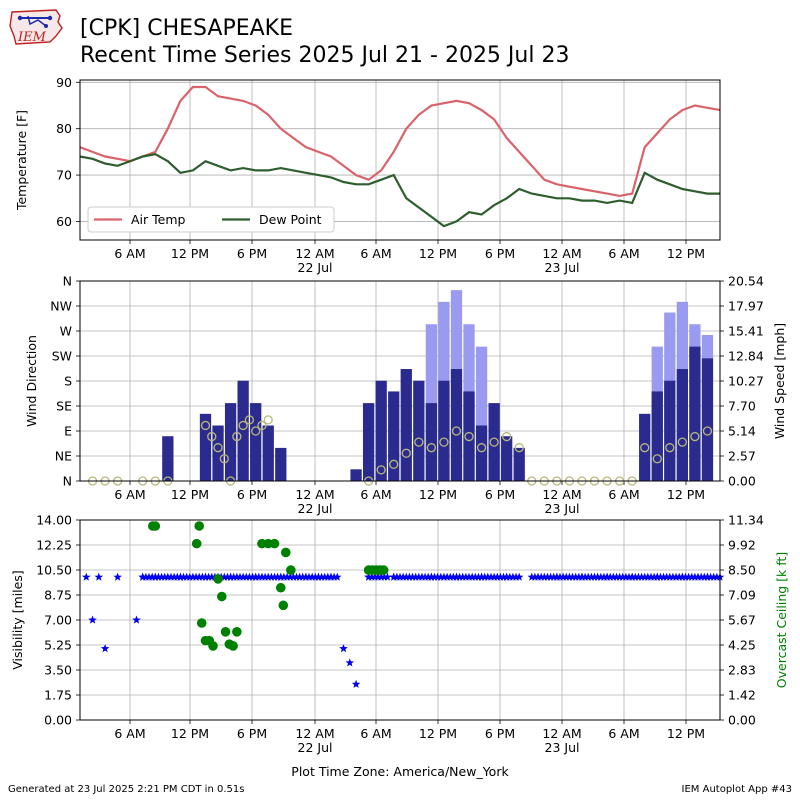  What do you see at coordinates (58, 595) in the screenshot?
I see `y-tick-label: 8.75` at bounding box center [58, 595].